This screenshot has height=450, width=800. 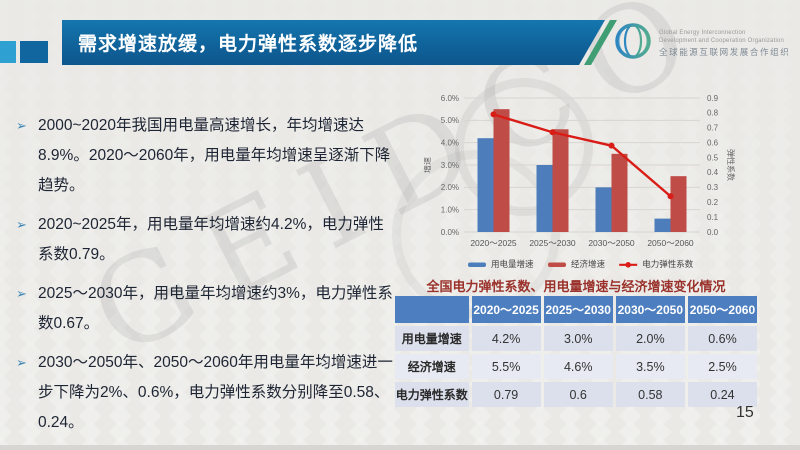 What do you see at coordinates (506, 394) in the screenshot?
I see `table-cell: 0.79` at bounding box center [506, 394].